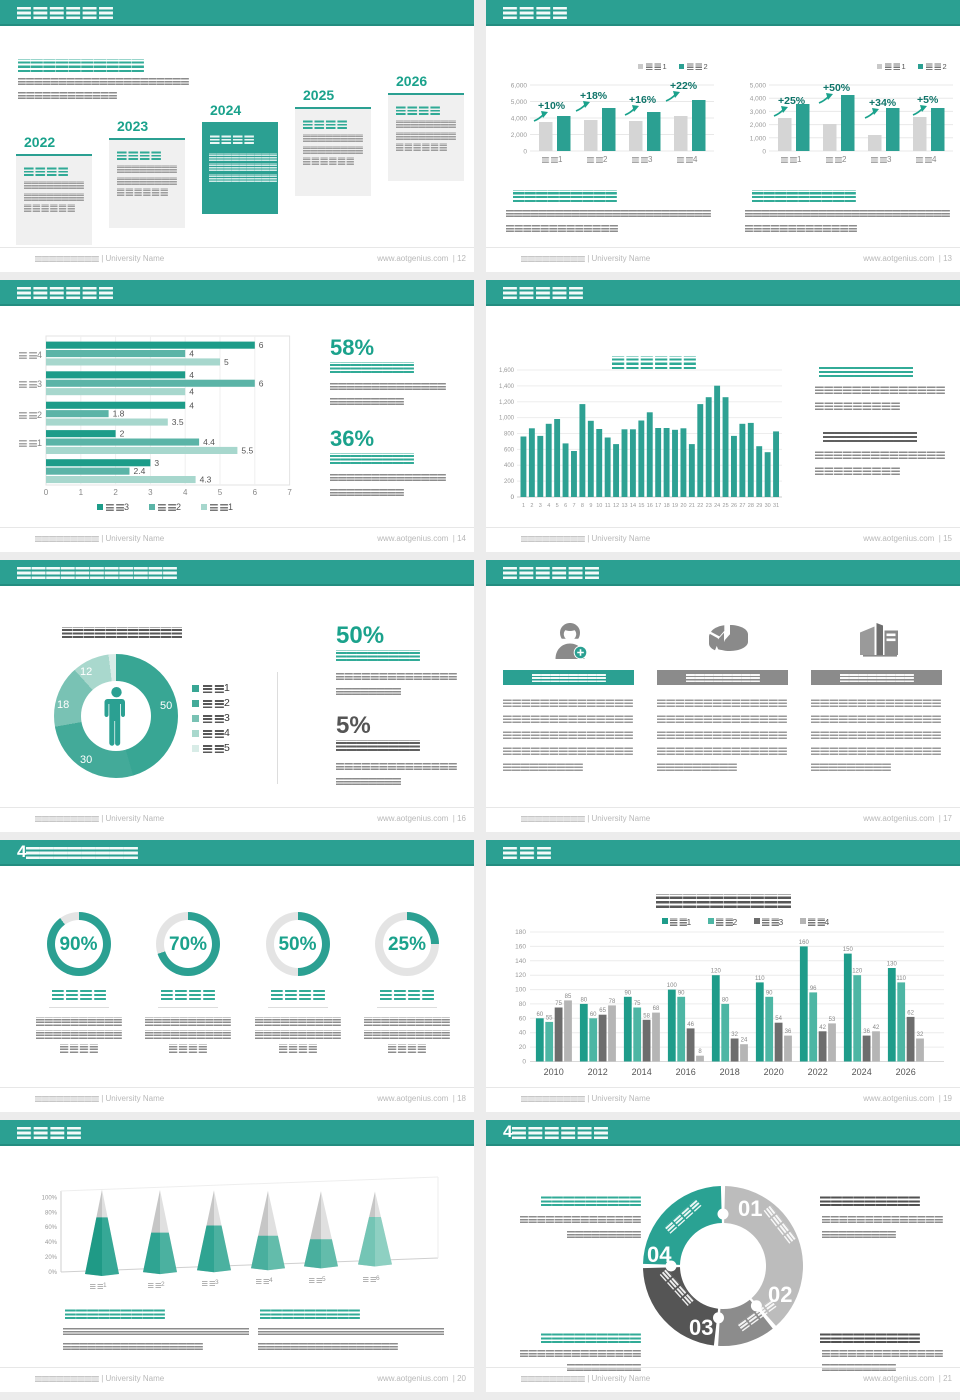 This screenshot has width=960, height=1400. Describe the element at coordinates (892, 965) in the screenshot. I see `svg-text: 130` at that location.